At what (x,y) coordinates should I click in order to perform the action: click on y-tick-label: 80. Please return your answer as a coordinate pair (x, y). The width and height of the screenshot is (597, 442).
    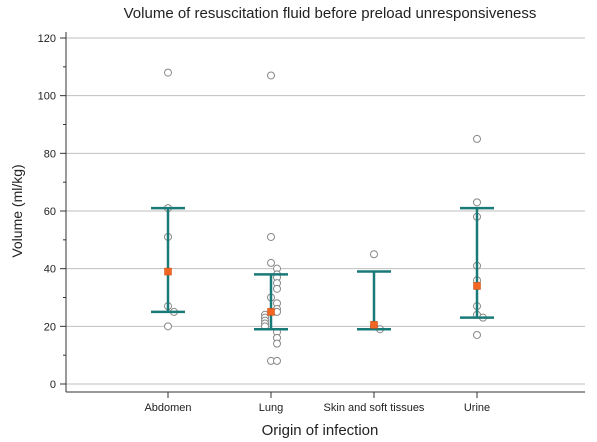
    Looking at the image, I should click on (50, 154).